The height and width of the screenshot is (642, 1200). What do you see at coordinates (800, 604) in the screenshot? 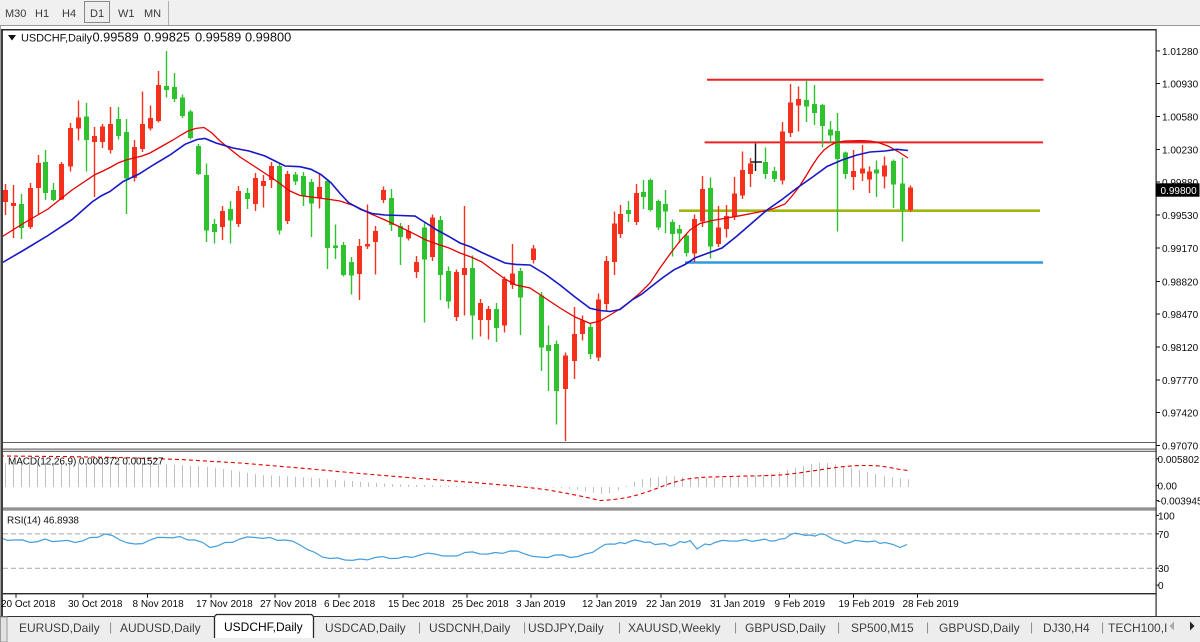
I see `svg-text: 9 Feb 2019` at bounding box center [800, 604].